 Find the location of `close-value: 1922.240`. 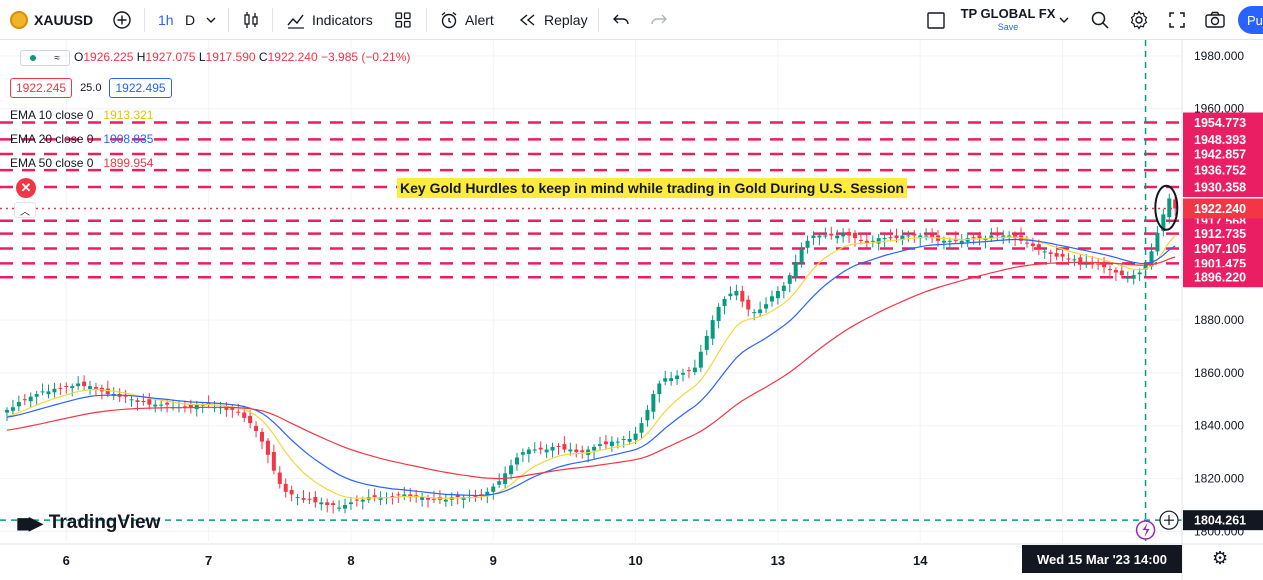

close-value: 1922.240 is located at coordinates (292, 57).